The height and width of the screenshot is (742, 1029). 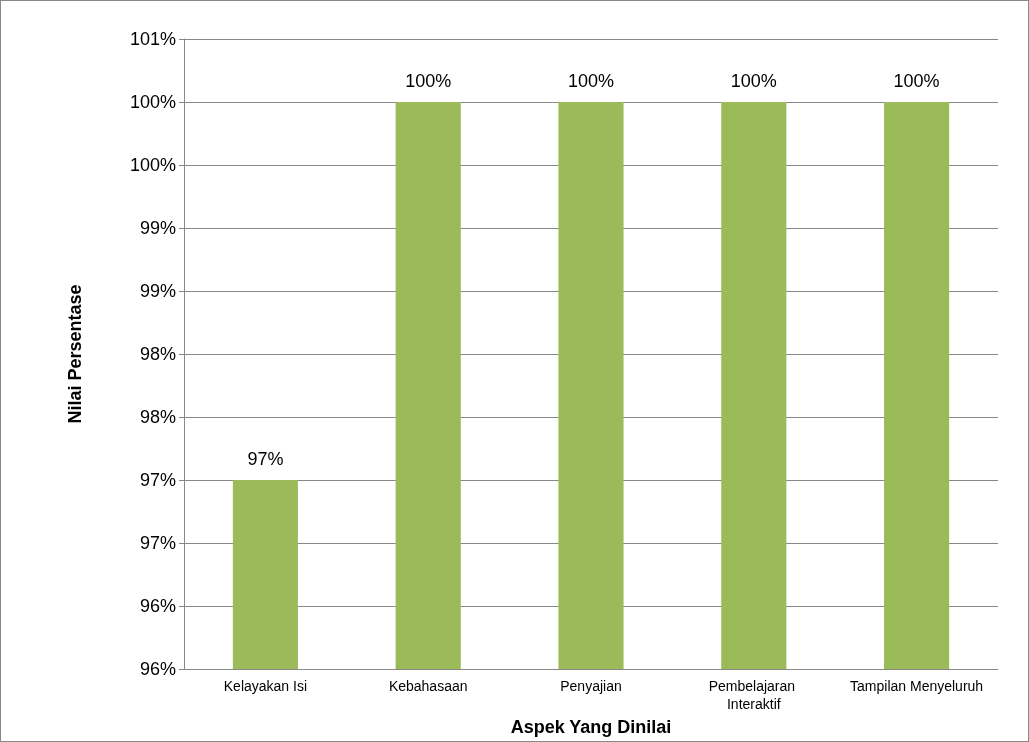 I want to click on x-tick-label: Penyajian, so click(x=591, y=686).